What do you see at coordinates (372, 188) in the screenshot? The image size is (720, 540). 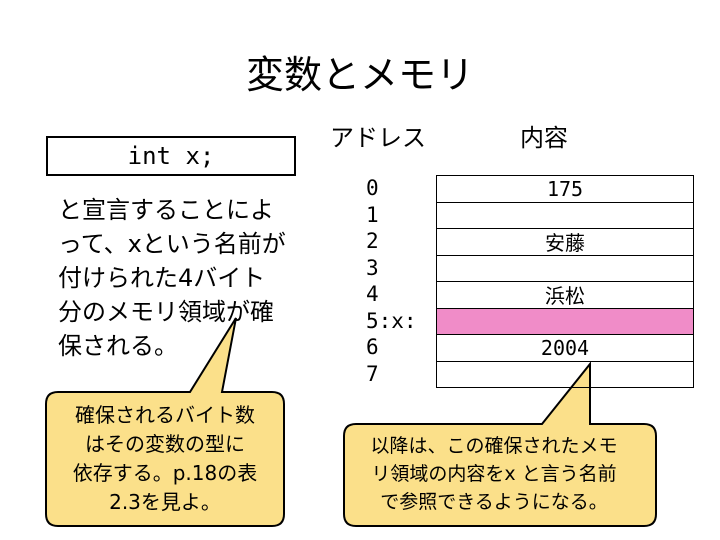 I see `address-item: 0` at bounding box center [372, 188].